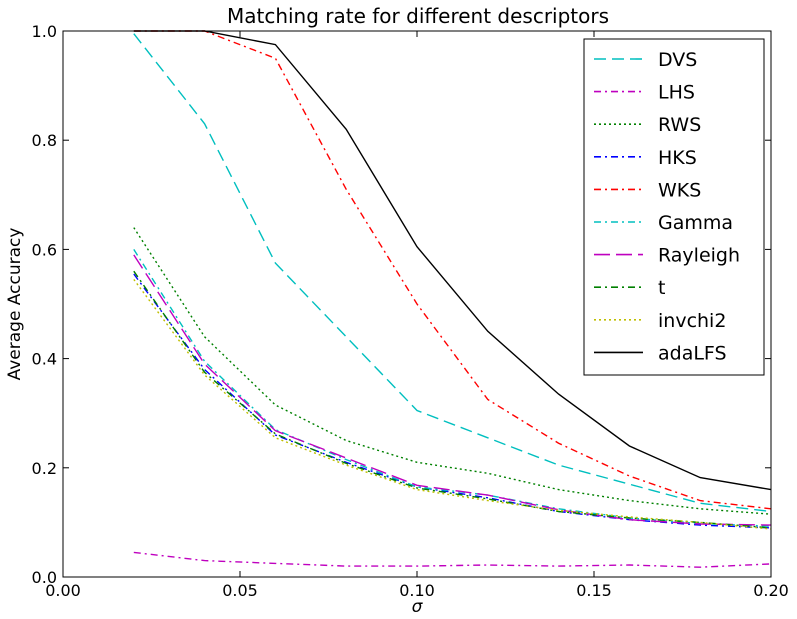 The width and height of the screenshot is (797, 619). Describe the element at coordinates (677, 60) in the screenshot. I see `legend-label-dvs: DVS` at that location.